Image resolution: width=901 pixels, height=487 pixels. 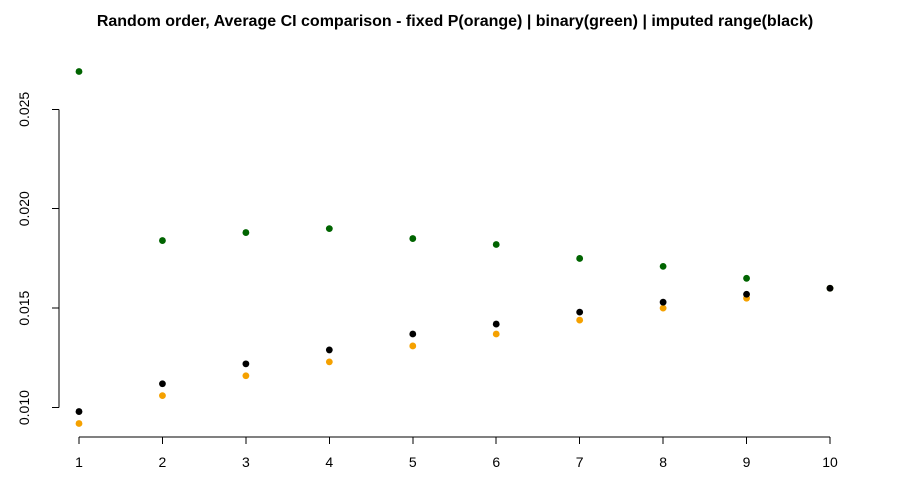 I want to click on x-tick-label: 3, so click(x=246, y=462).